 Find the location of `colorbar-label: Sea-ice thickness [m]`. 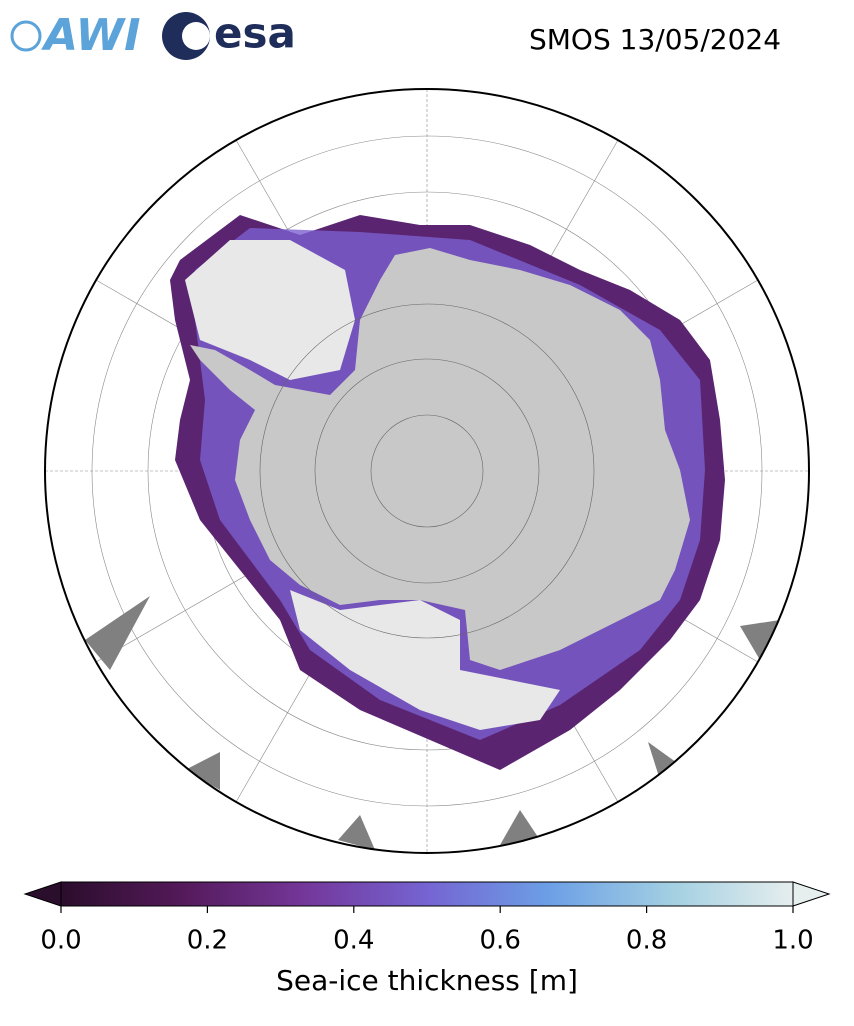

colorbar-label: Sea-ice thickness [m] is located at coordinates (427, 980).